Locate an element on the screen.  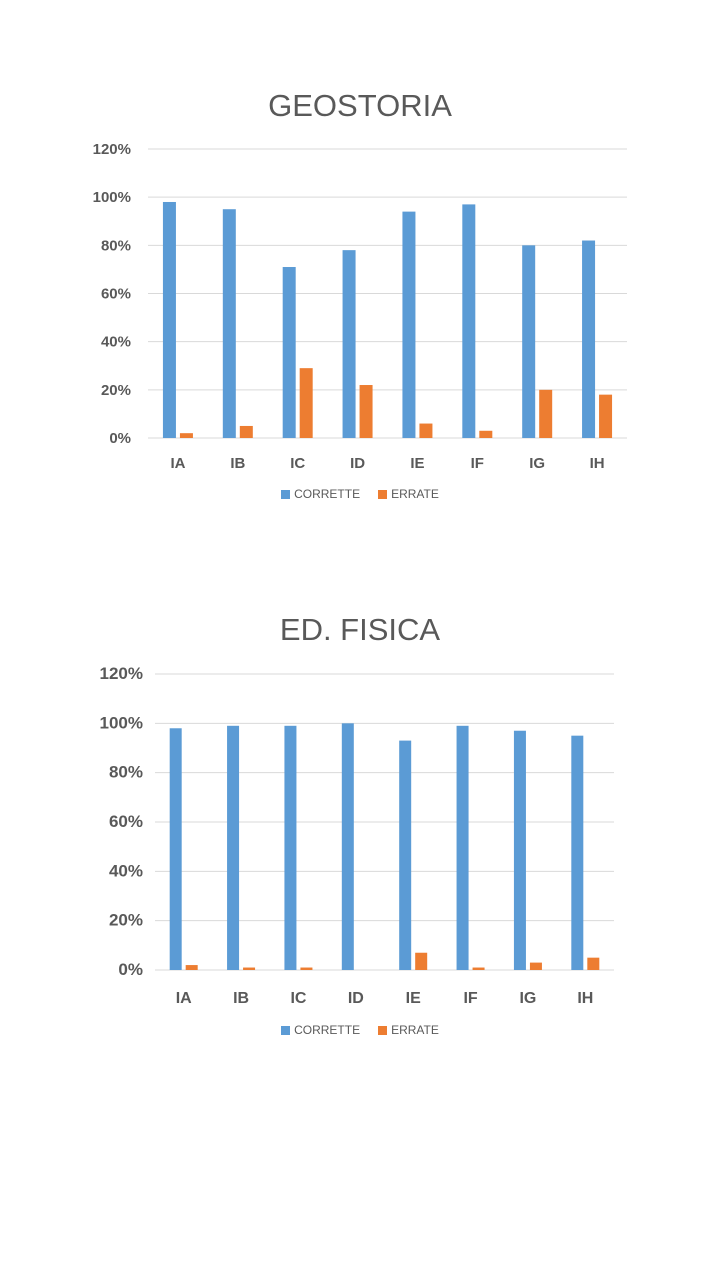
bar-errate-id is located at coordinates (366, 411).